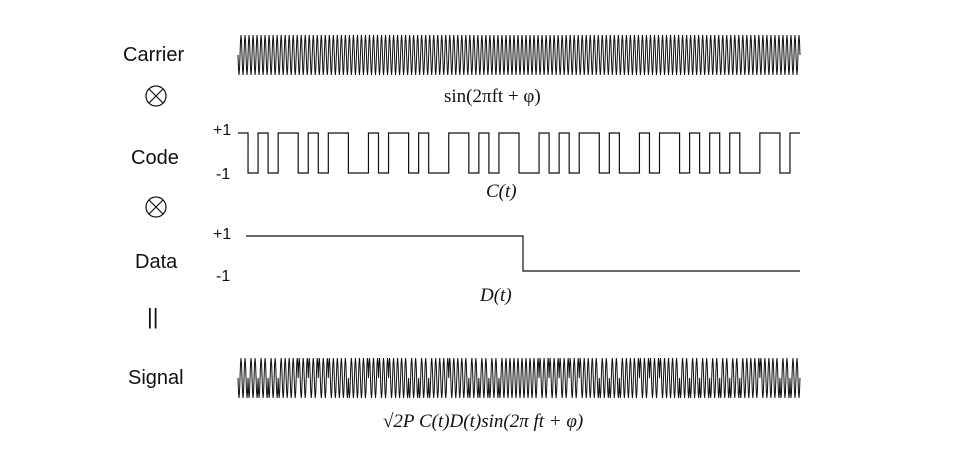 The image size is (980, 452). What do you see at coordinates (153, 316) in the screenshot?
I see `equals-bars-icon: ||` at bounding box center [153, 316].